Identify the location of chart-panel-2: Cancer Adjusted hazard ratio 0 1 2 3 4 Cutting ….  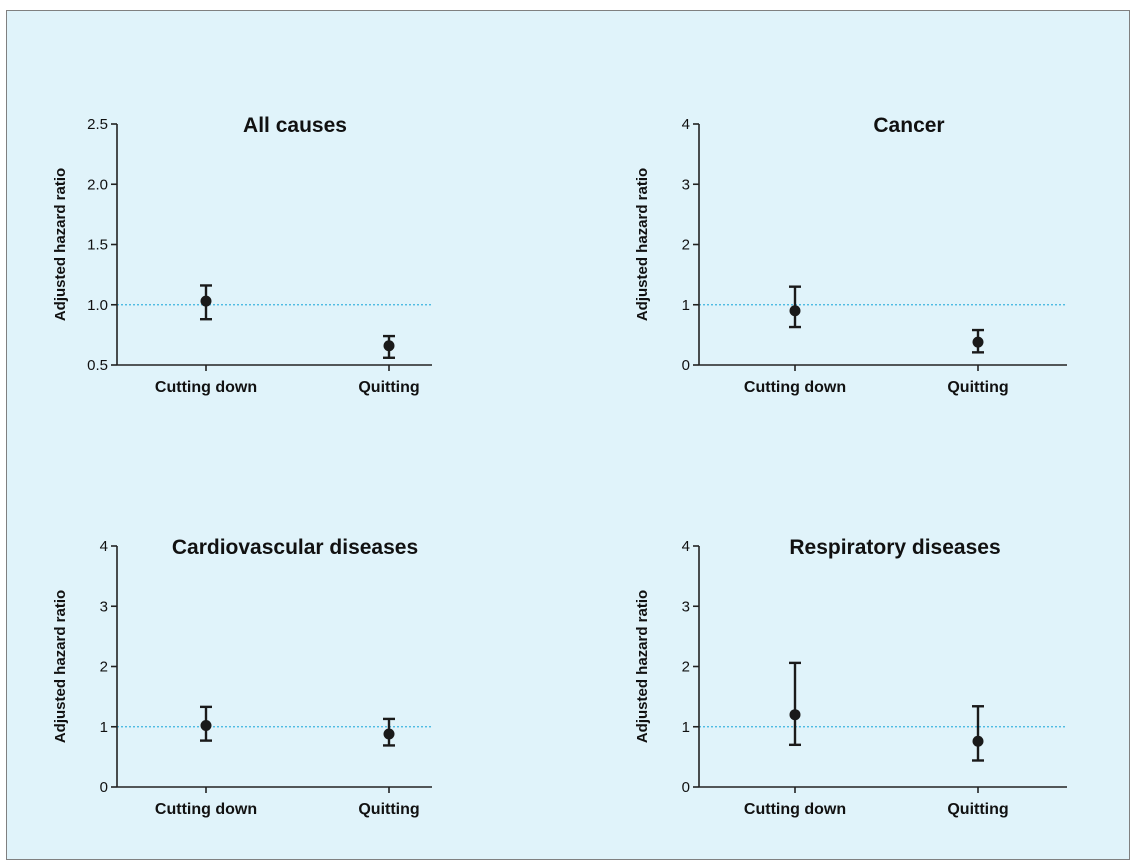
(850, 255).